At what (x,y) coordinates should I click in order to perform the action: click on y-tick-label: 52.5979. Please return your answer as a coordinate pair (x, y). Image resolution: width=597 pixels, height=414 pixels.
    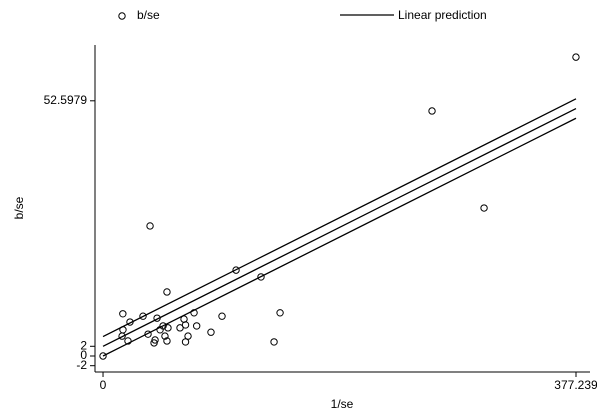
    Looking at the image, I should click on (66, 100).